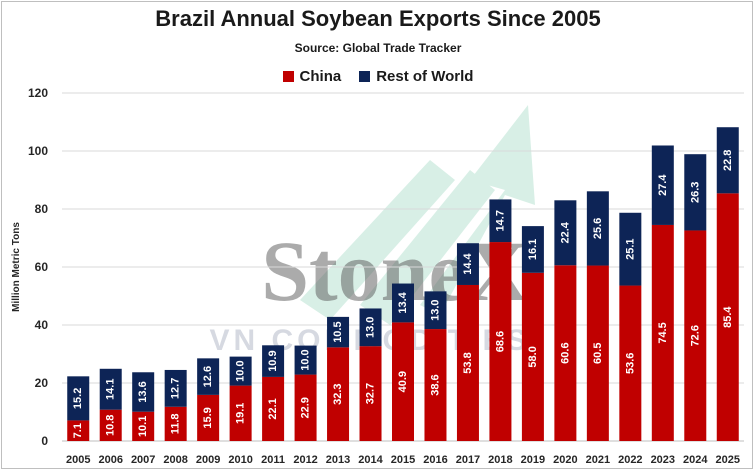 Image resolution: width=756 pixels, height=472 pixels. What do you see at coordinates (417, 215) in the screenshot?
I see `watermark-arrow` at bounding box center [417, 215].